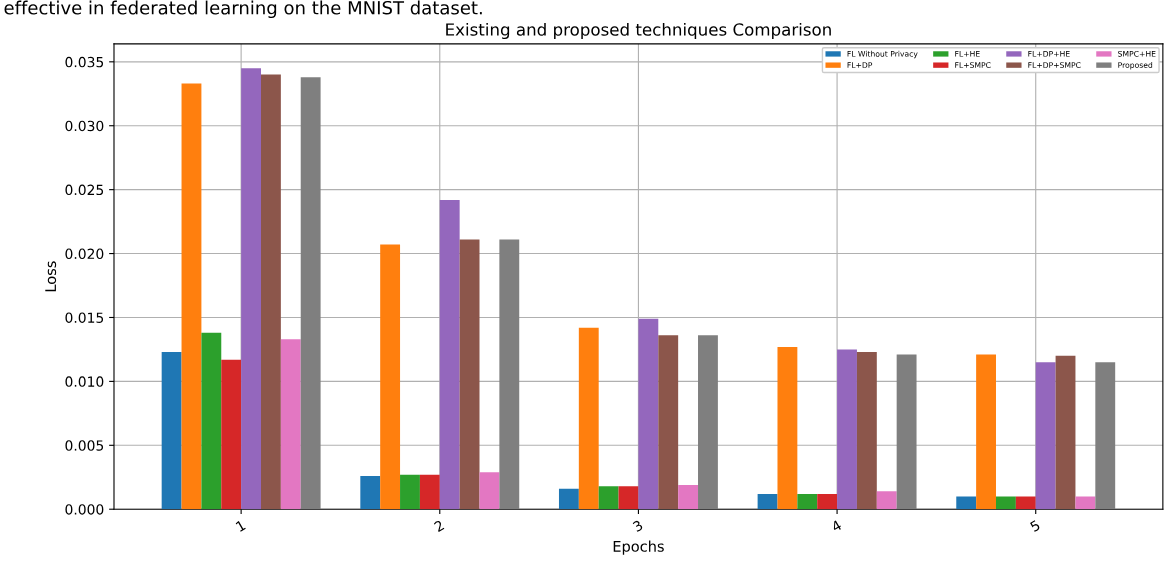  I want to click on x-tick-label: 4, so click(836, 526).